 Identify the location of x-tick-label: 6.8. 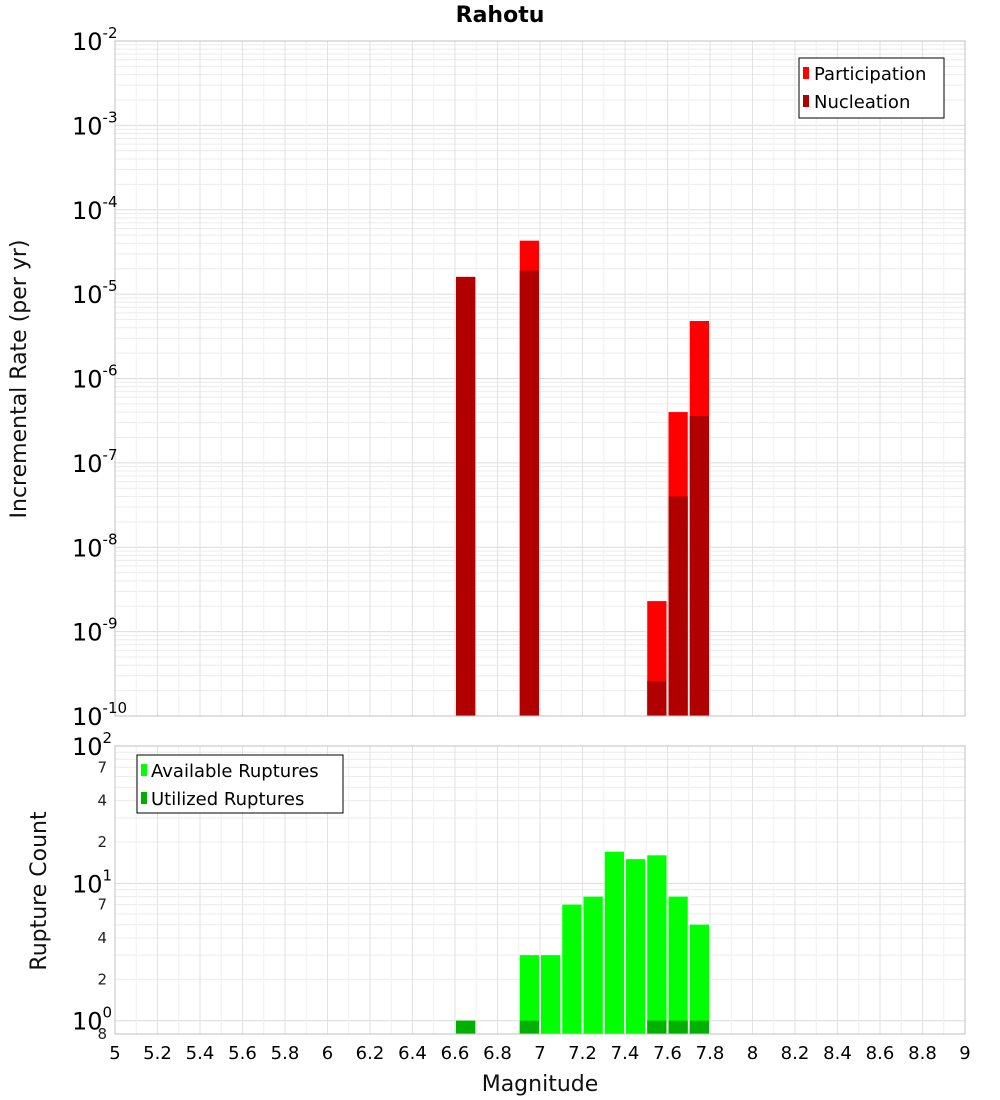
(497, 1053).